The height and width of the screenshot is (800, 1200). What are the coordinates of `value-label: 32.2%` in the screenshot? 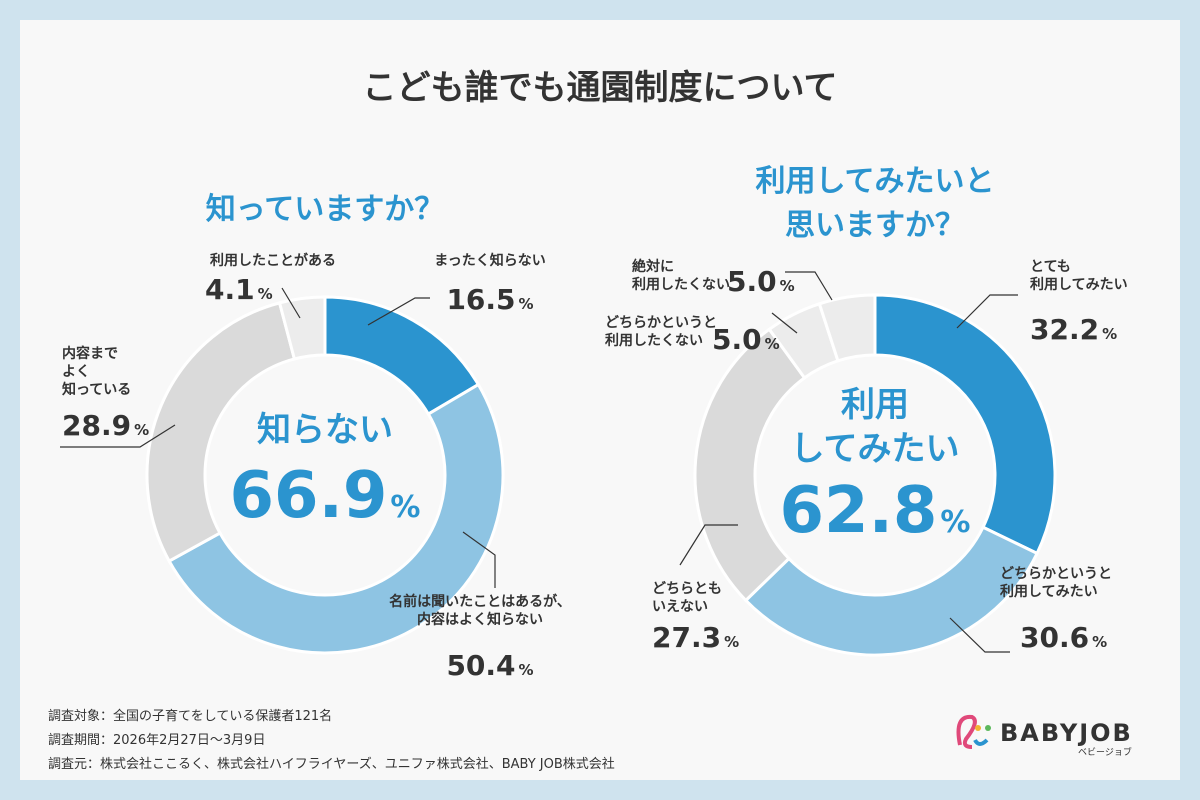 It's located at (1073, 330).